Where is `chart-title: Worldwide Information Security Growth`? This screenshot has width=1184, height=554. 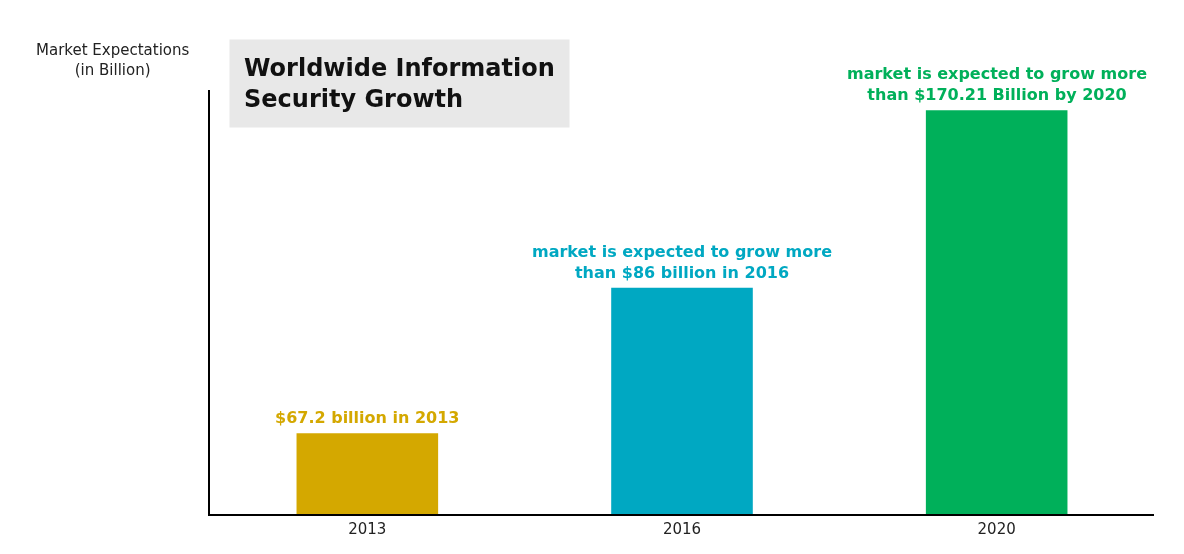 chart-title: Worldwide Information Security Growth is located at coordinates (399, 84).